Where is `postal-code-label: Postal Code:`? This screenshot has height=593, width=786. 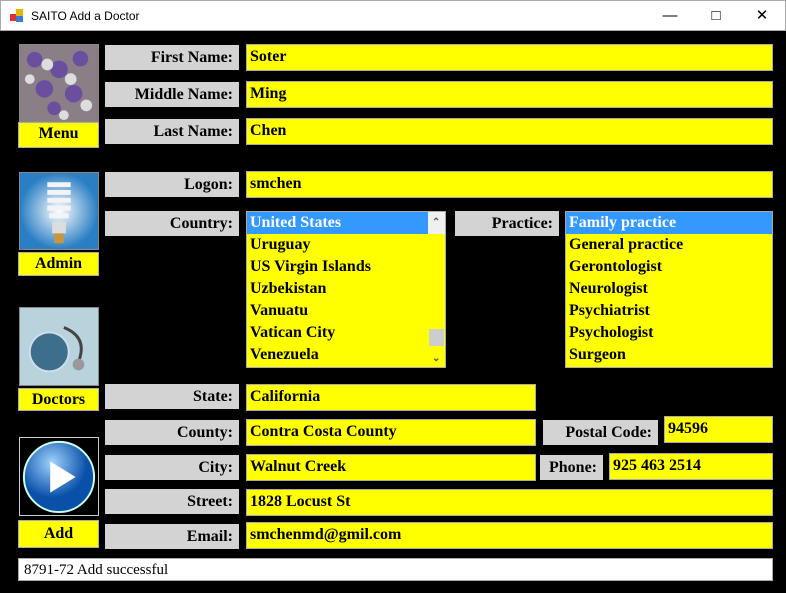 postal-code-label: Postal Code: is located at coordinates (600, 432).